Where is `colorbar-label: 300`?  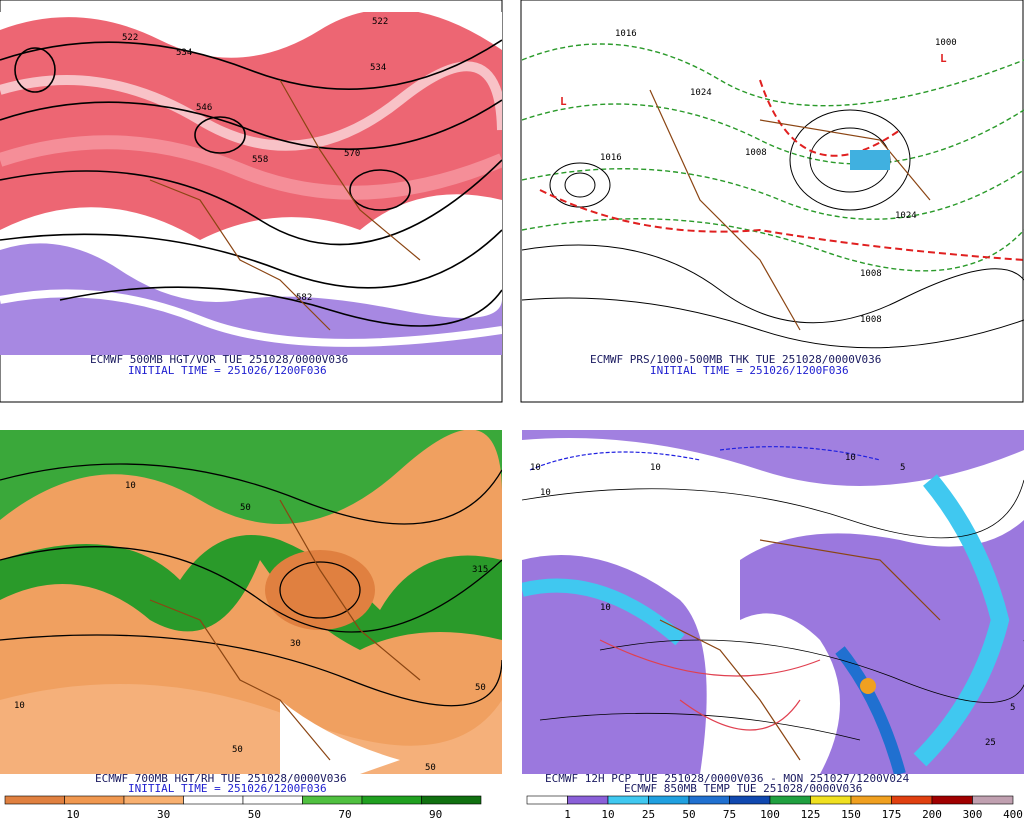 colorbar-label: 300 is located at coordinates (973, 813).